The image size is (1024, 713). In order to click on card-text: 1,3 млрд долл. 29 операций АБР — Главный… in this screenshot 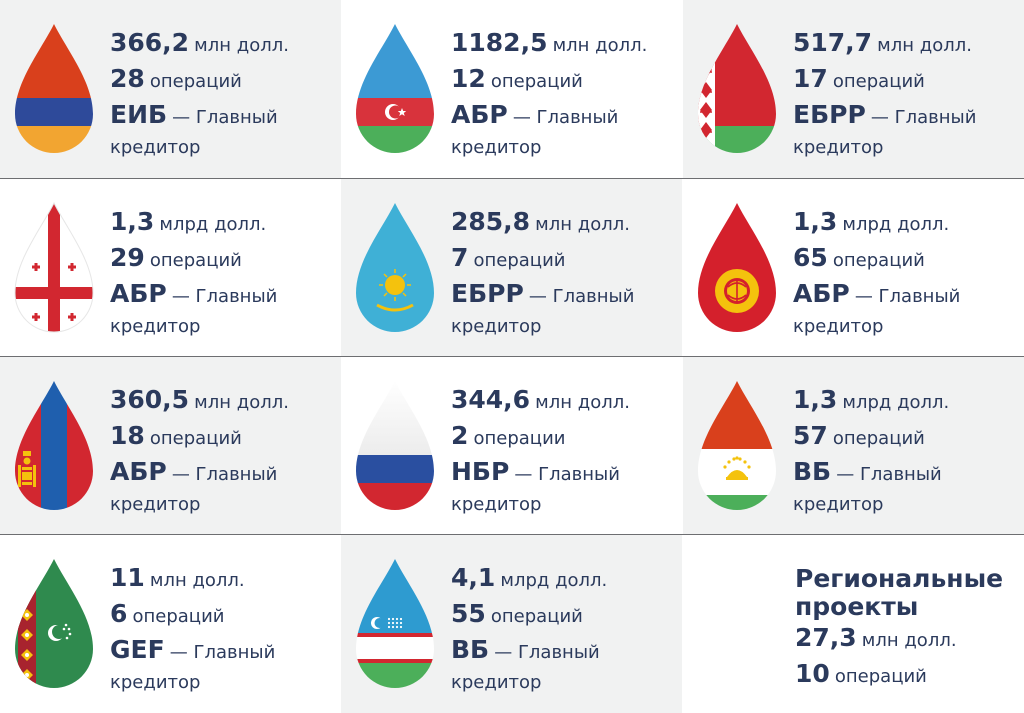, I will do `click(193, 273)`.